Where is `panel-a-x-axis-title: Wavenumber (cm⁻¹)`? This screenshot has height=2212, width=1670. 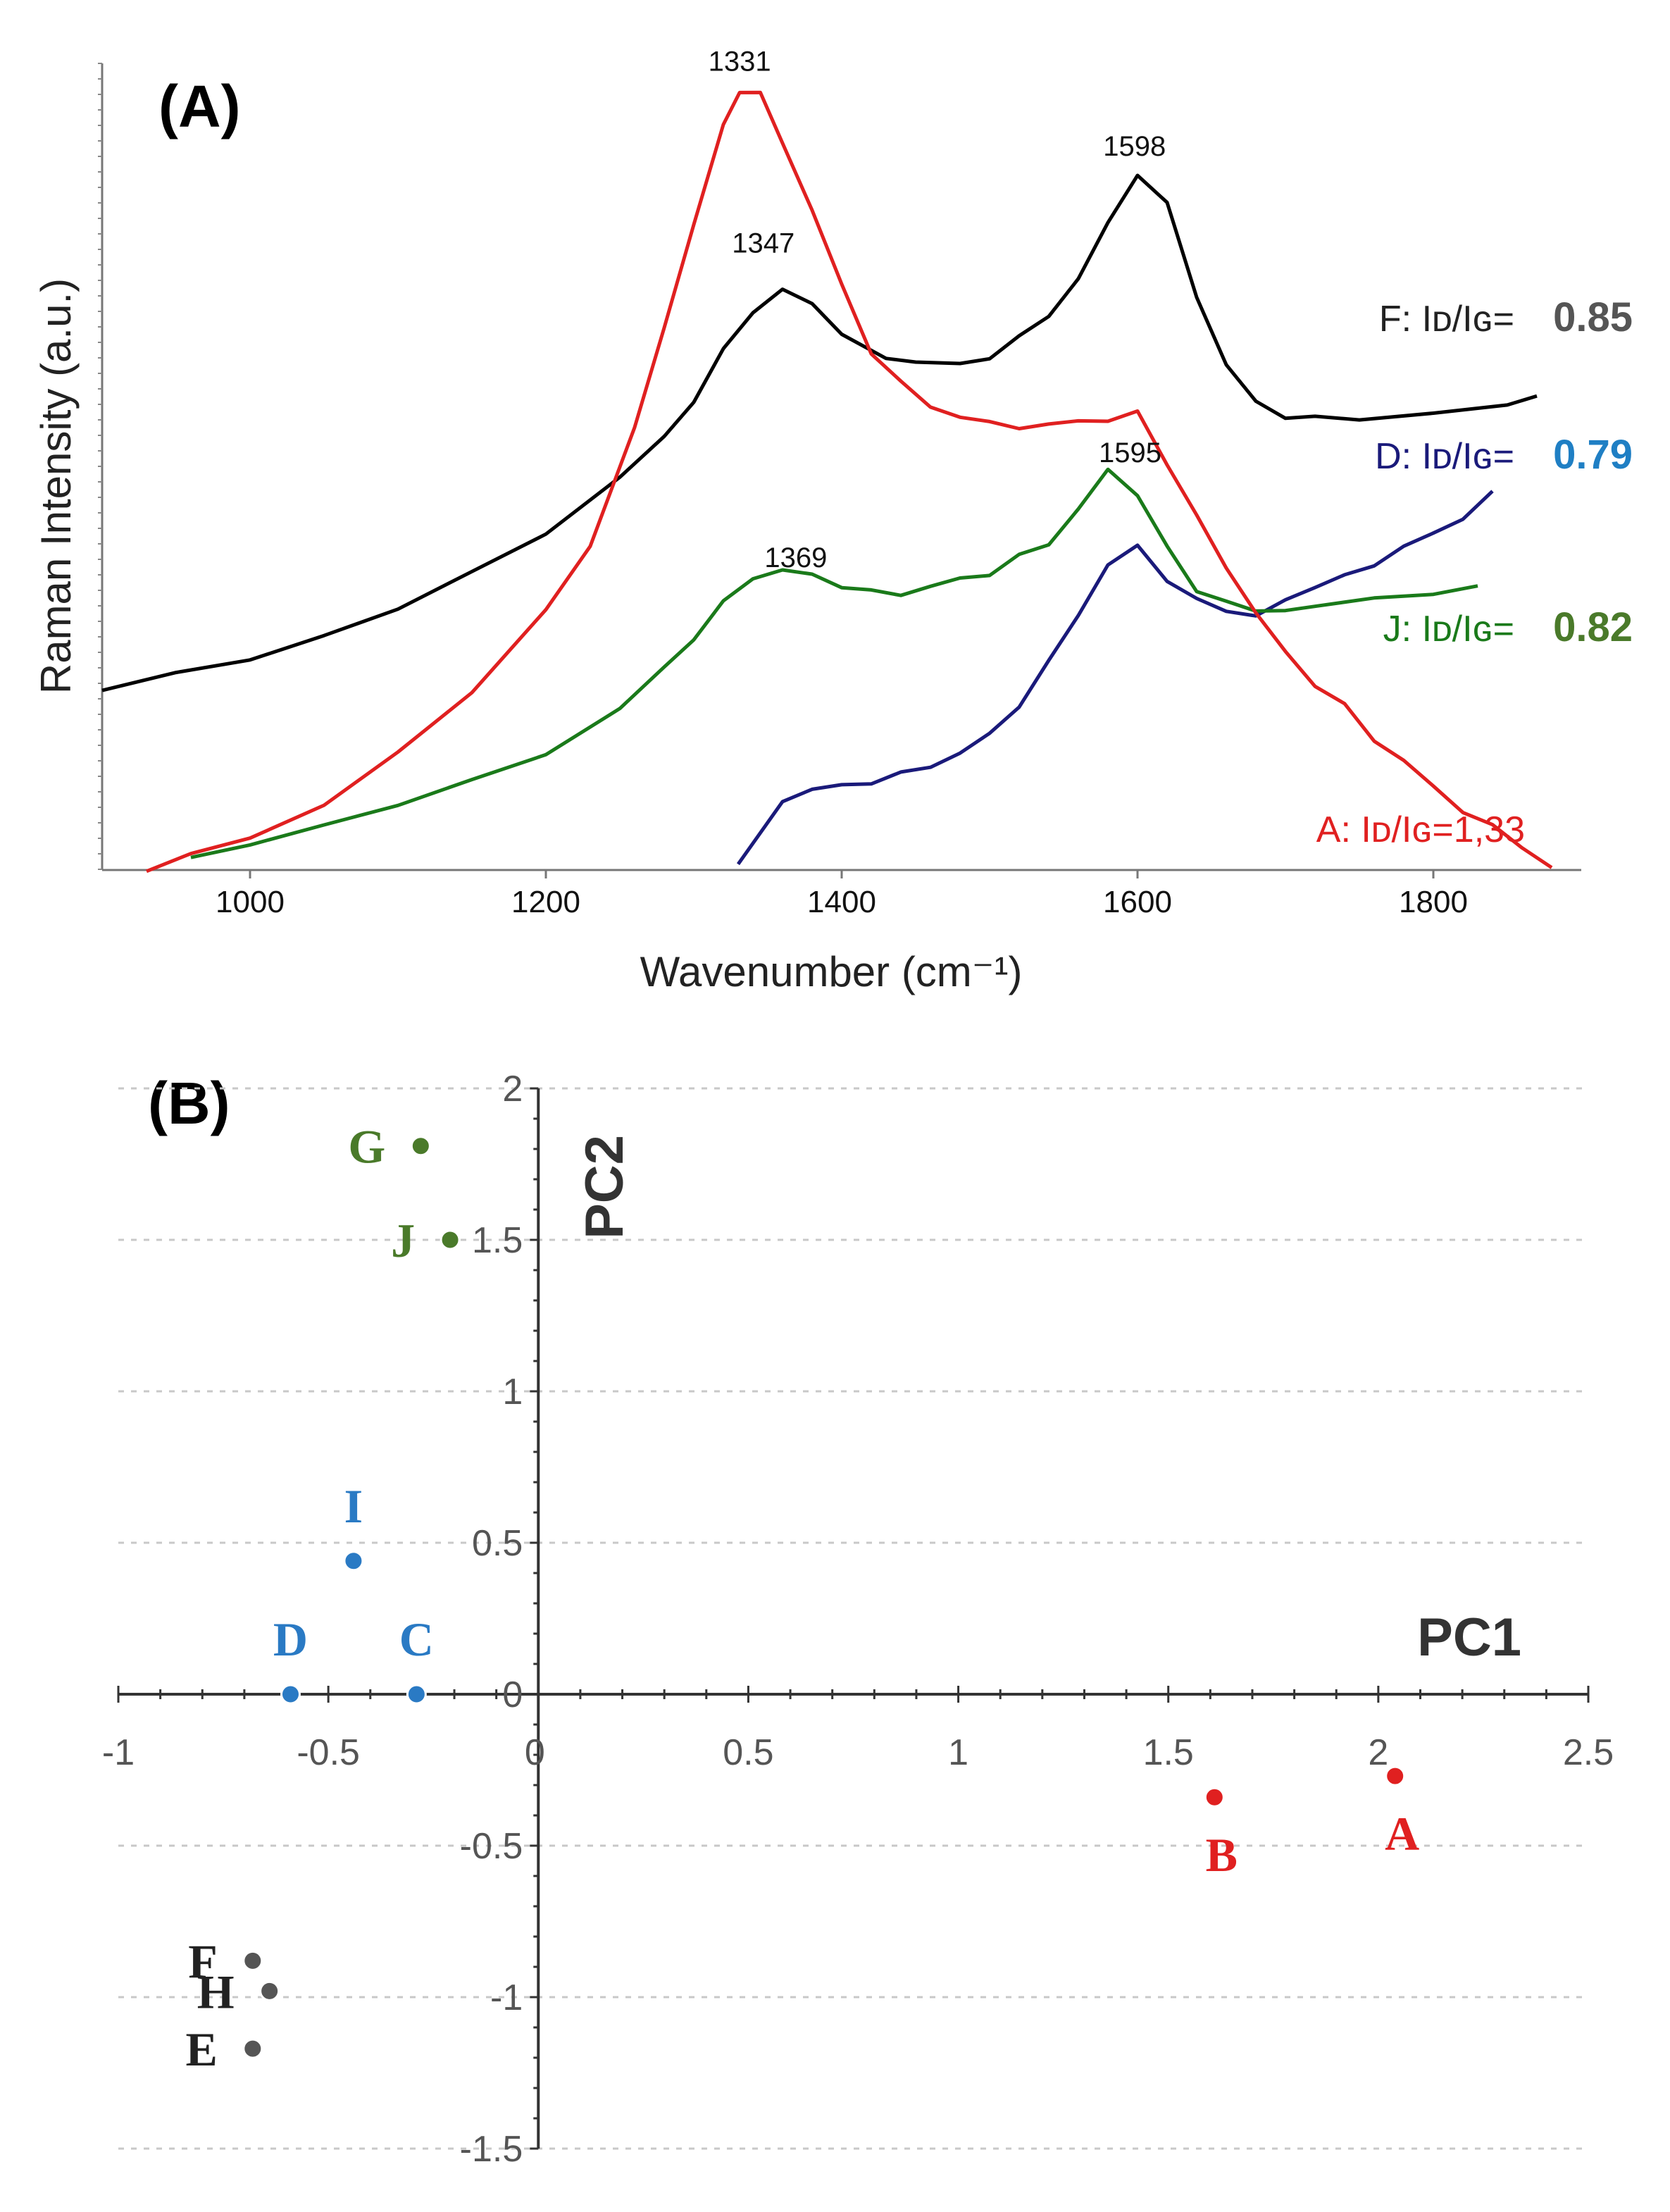
panel-a-x-axis-title: Wavenumber (cm⁻¹) is located at coordinates (832, 971).